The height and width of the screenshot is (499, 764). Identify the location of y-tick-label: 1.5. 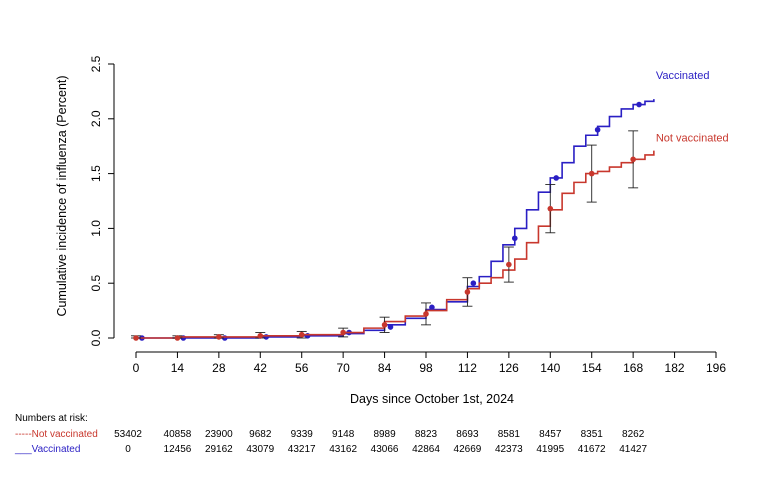
(96, 173).